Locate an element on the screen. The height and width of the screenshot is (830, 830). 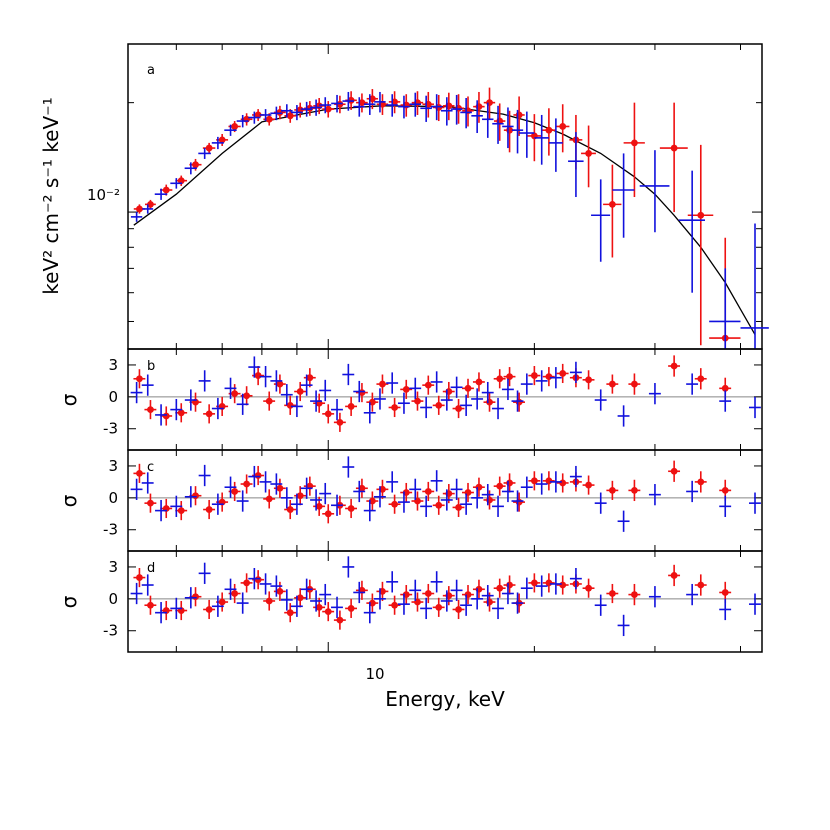
panel-c-ytick-labels: 3 0 -3 is located at coordinates (110, 498).